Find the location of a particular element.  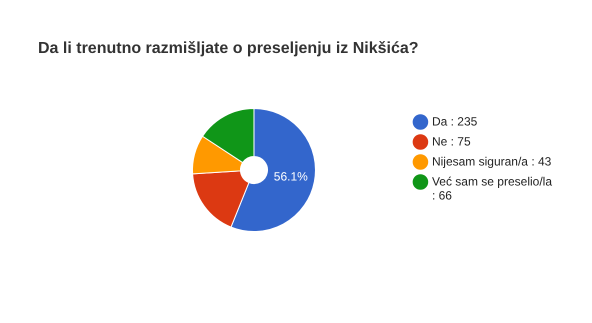

legend-label: Ne : 75 is located at coordinates (451, 141).